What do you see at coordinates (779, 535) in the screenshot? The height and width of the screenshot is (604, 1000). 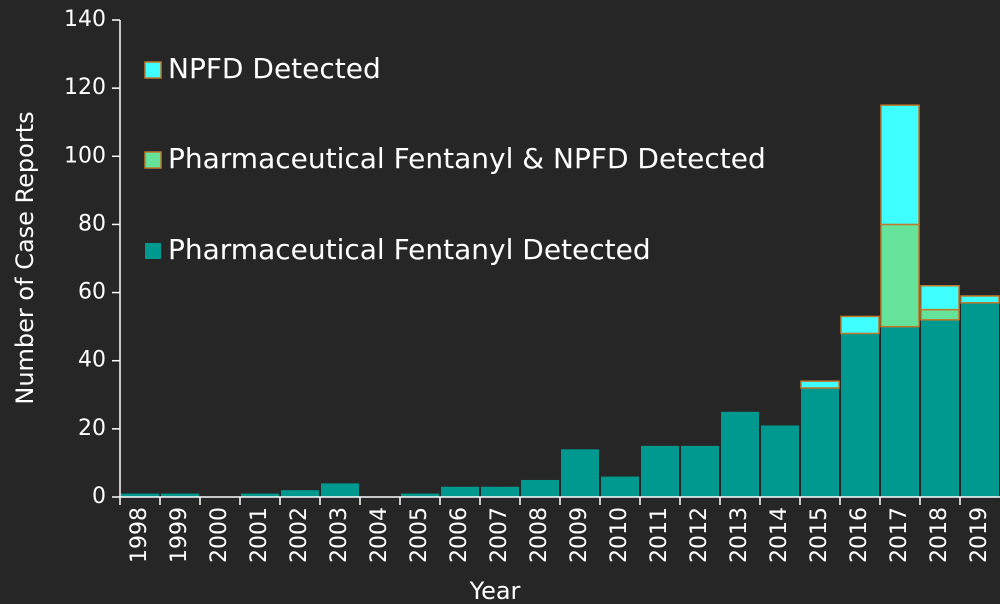 I see `x-tick-label: 2014` at bounding box center [779, 535].